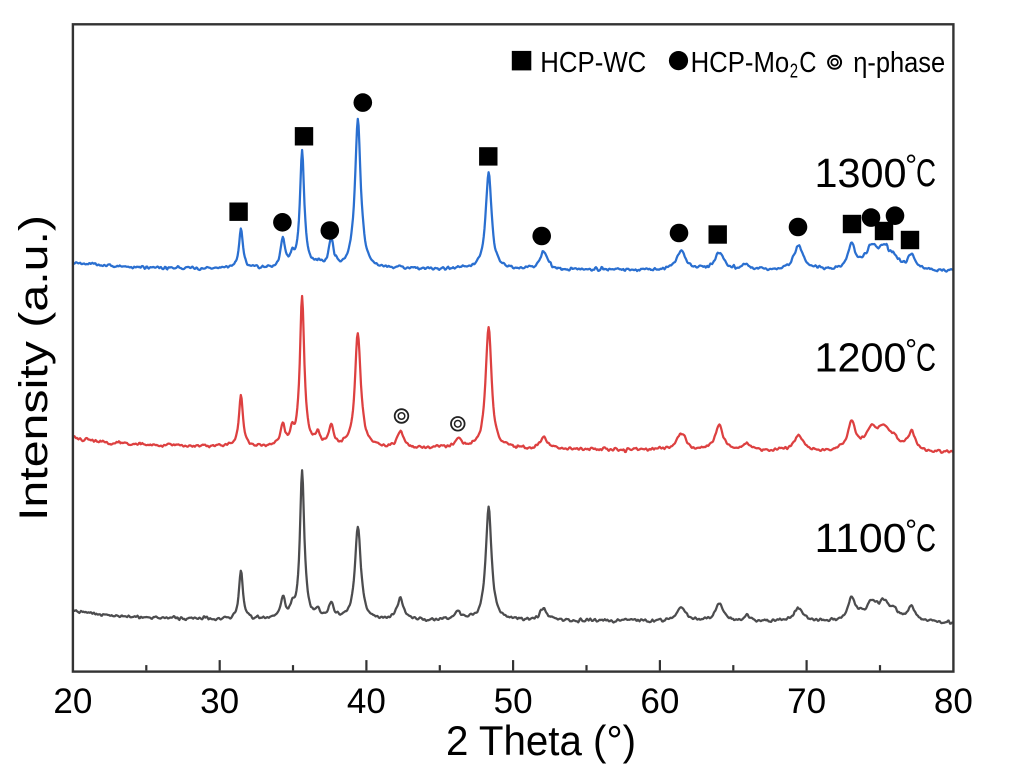  What do you see at coordinates (740, 63) in the screenshot?
I see `svg-text: HCP-Mo` at bounding box center [740, 63].